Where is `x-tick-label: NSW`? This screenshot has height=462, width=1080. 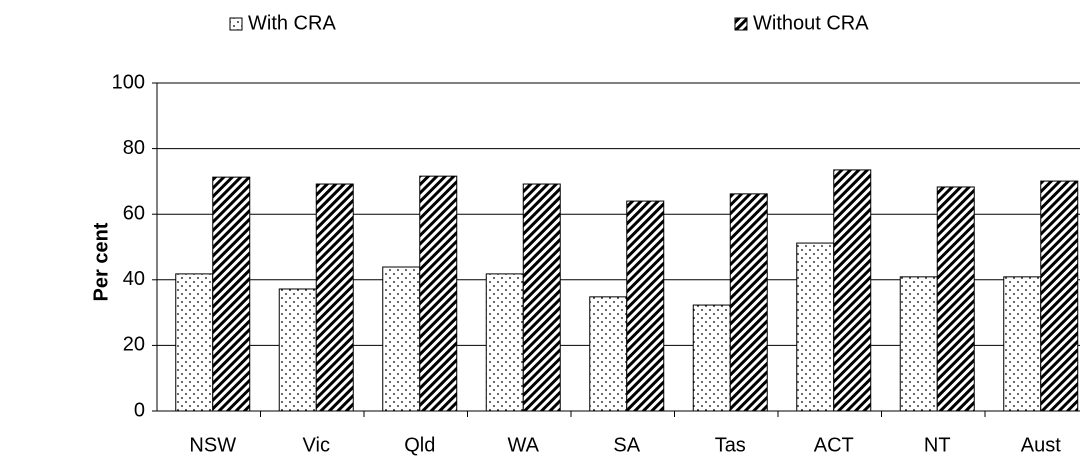 x-tick-label: NSW is located at coordinates (212, 445).